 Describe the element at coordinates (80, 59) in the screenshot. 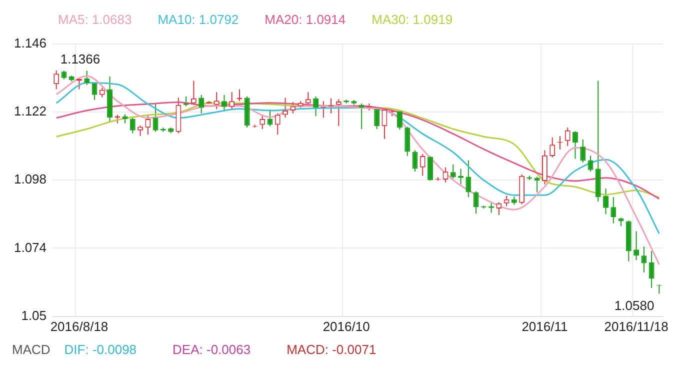

I see `annotation: 1.1366` at that location.